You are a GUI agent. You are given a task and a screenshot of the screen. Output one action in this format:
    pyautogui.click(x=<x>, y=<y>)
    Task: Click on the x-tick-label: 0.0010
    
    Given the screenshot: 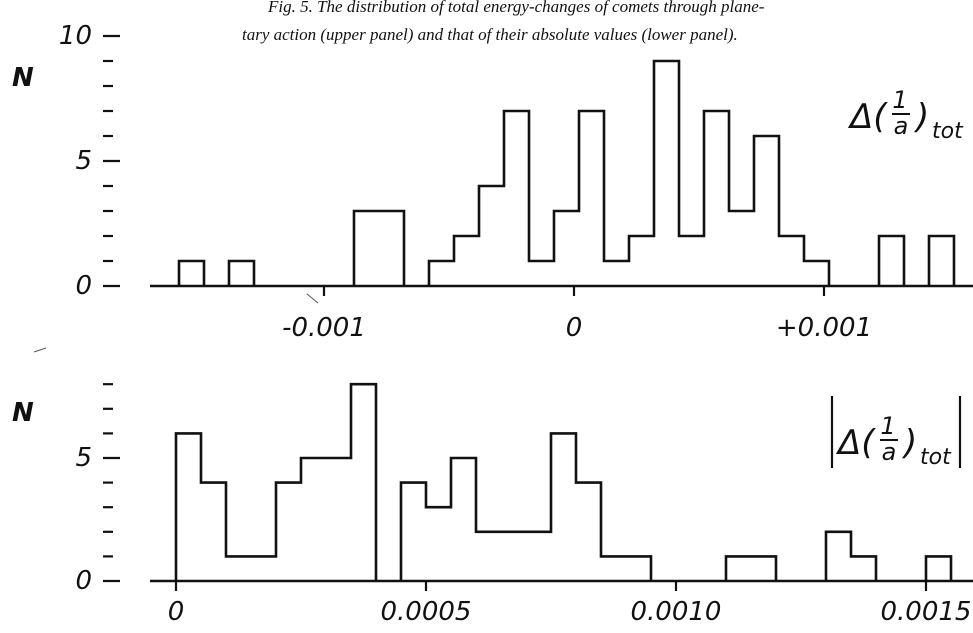 What is the action you would take?
    pyautogui.click(x=676, y=612)
    